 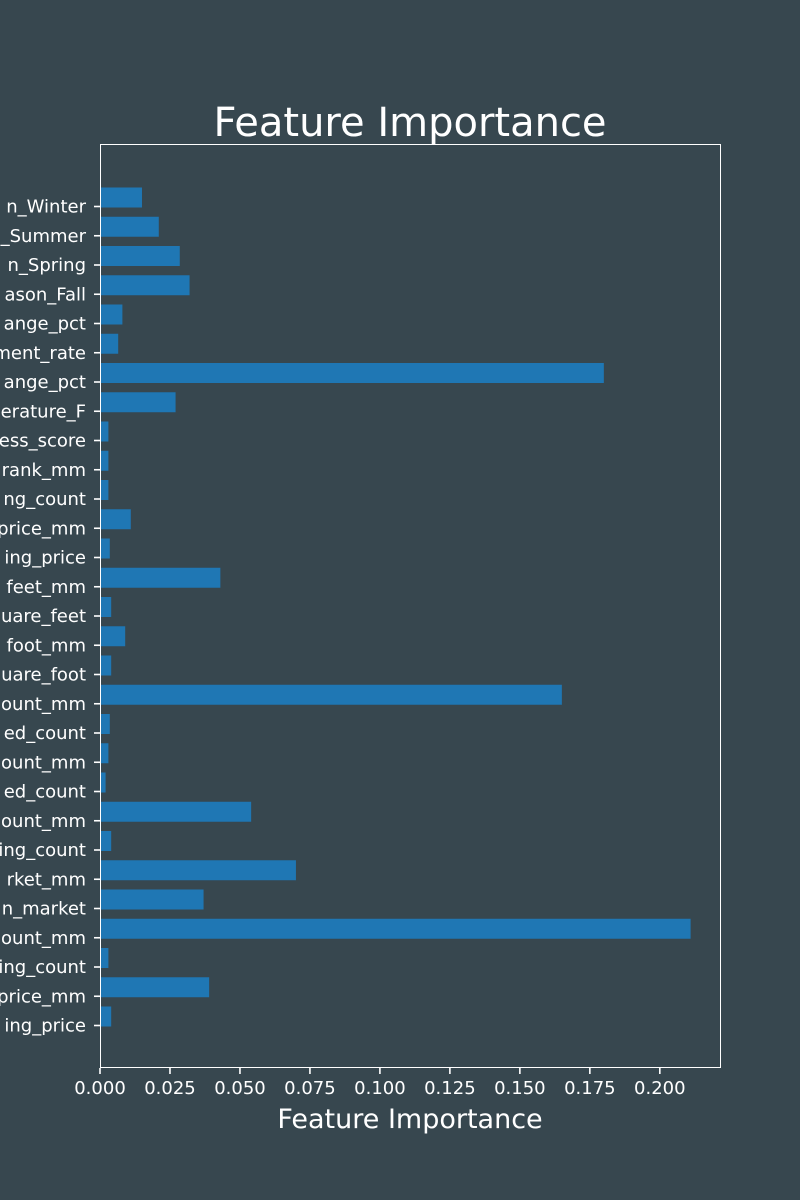 I want to click on y-tick-label-14: uare_feet, so click(x=43, y=616).